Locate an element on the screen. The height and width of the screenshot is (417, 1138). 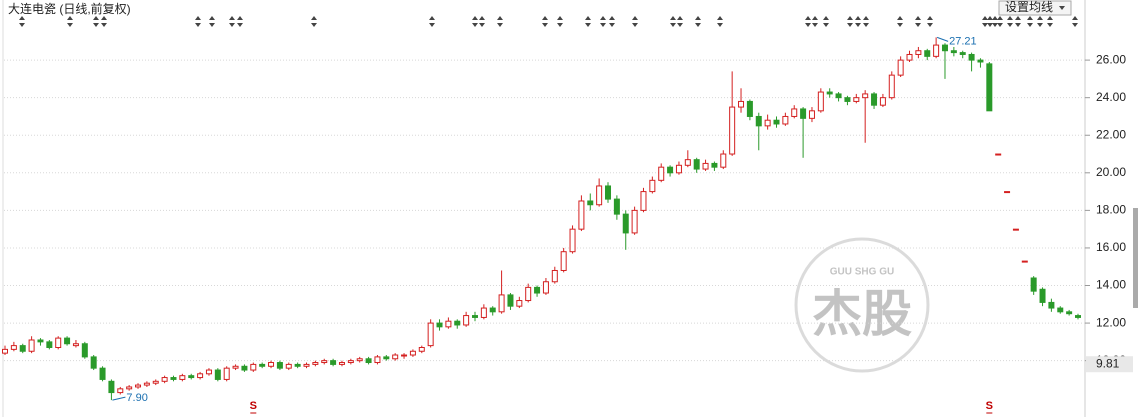
chart-title: 大连电瓷 (日线,前复权) is located at coordinates (69, 8).